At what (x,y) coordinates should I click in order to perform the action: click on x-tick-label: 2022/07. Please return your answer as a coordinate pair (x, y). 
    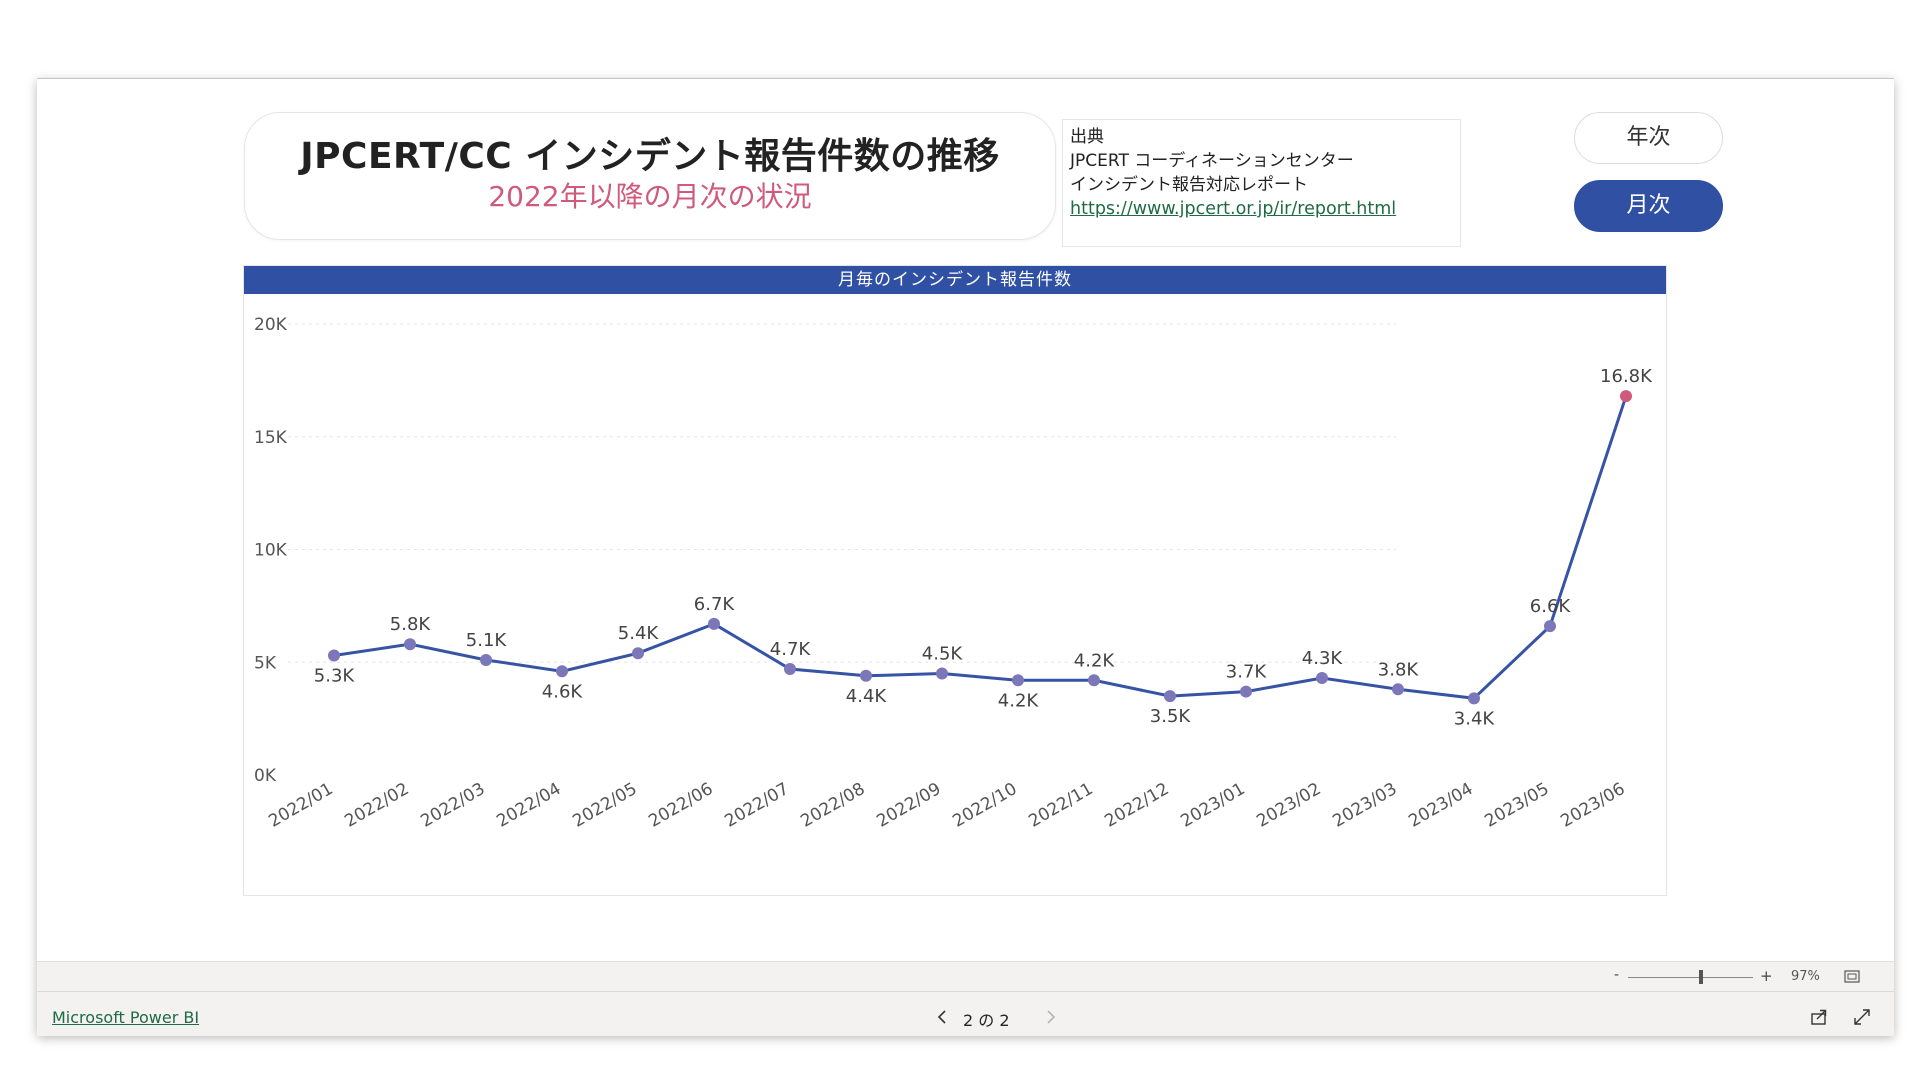
    Looking at the image, I should click on (756, 805).